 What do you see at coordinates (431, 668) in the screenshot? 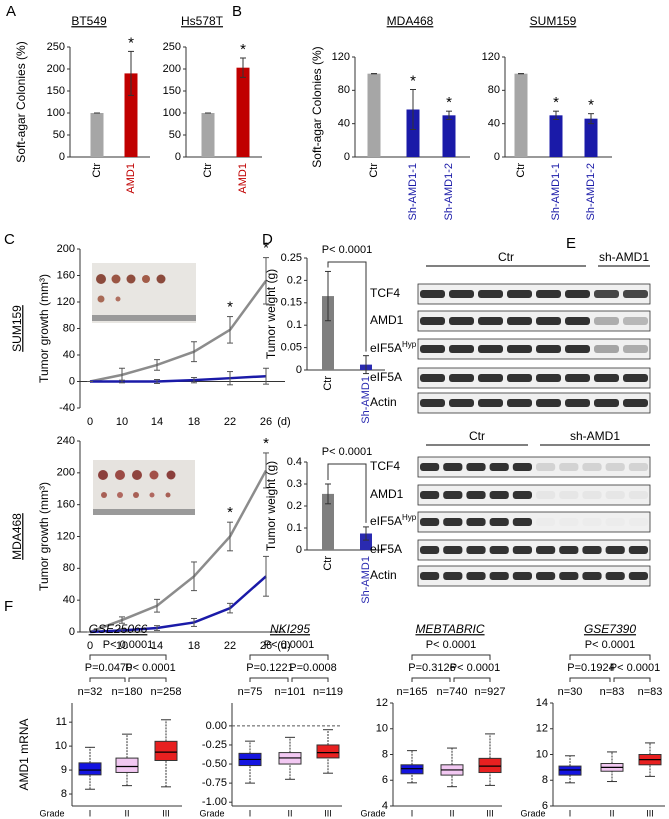
I see `p-value: P=0.3126` at bounding box center [431, 668].